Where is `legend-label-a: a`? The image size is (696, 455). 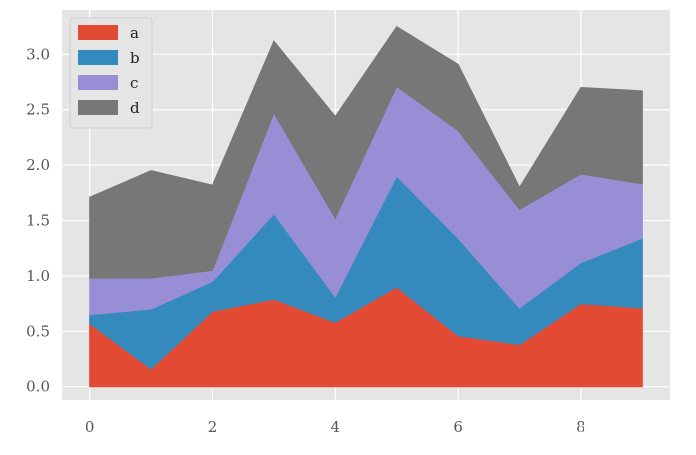 legend-label-a: a is located at coordinates (134, 33).